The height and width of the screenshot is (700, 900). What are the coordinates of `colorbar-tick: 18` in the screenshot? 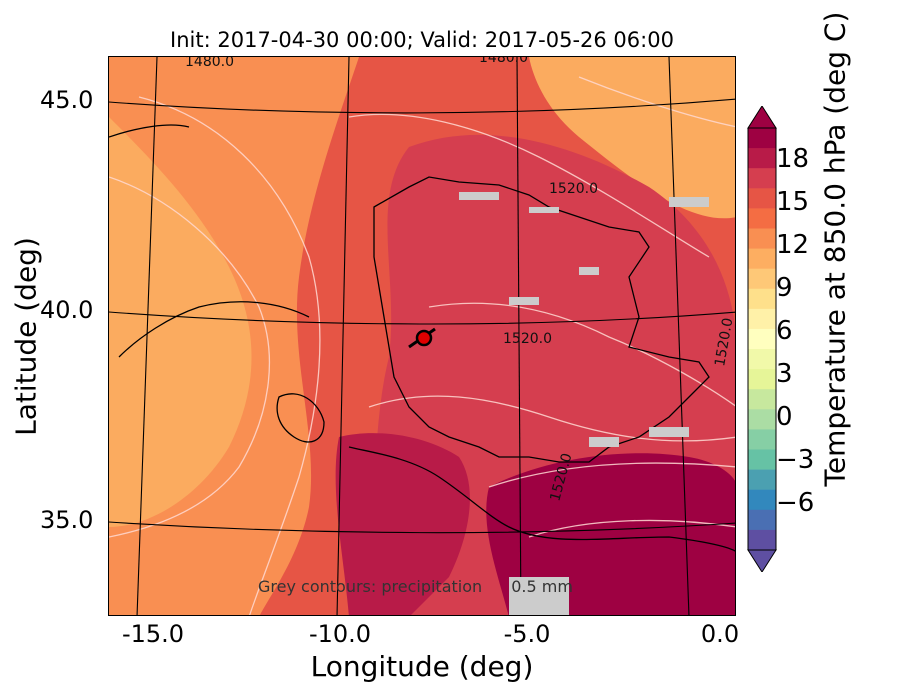 It's located at (793, 159).